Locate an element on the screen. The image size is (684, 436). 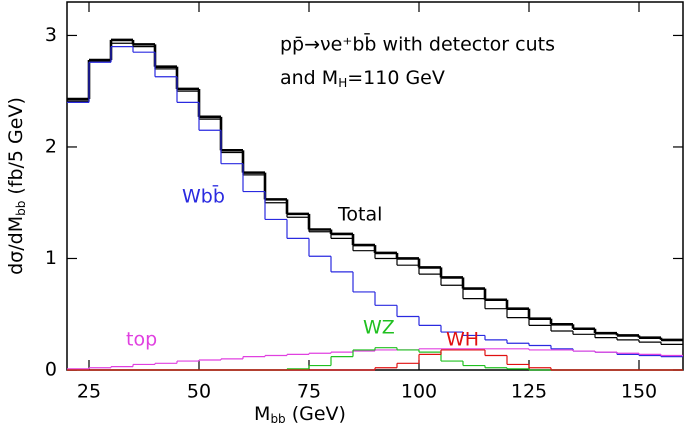
y-tick-label: 3 is located at coordinates (51, 35).